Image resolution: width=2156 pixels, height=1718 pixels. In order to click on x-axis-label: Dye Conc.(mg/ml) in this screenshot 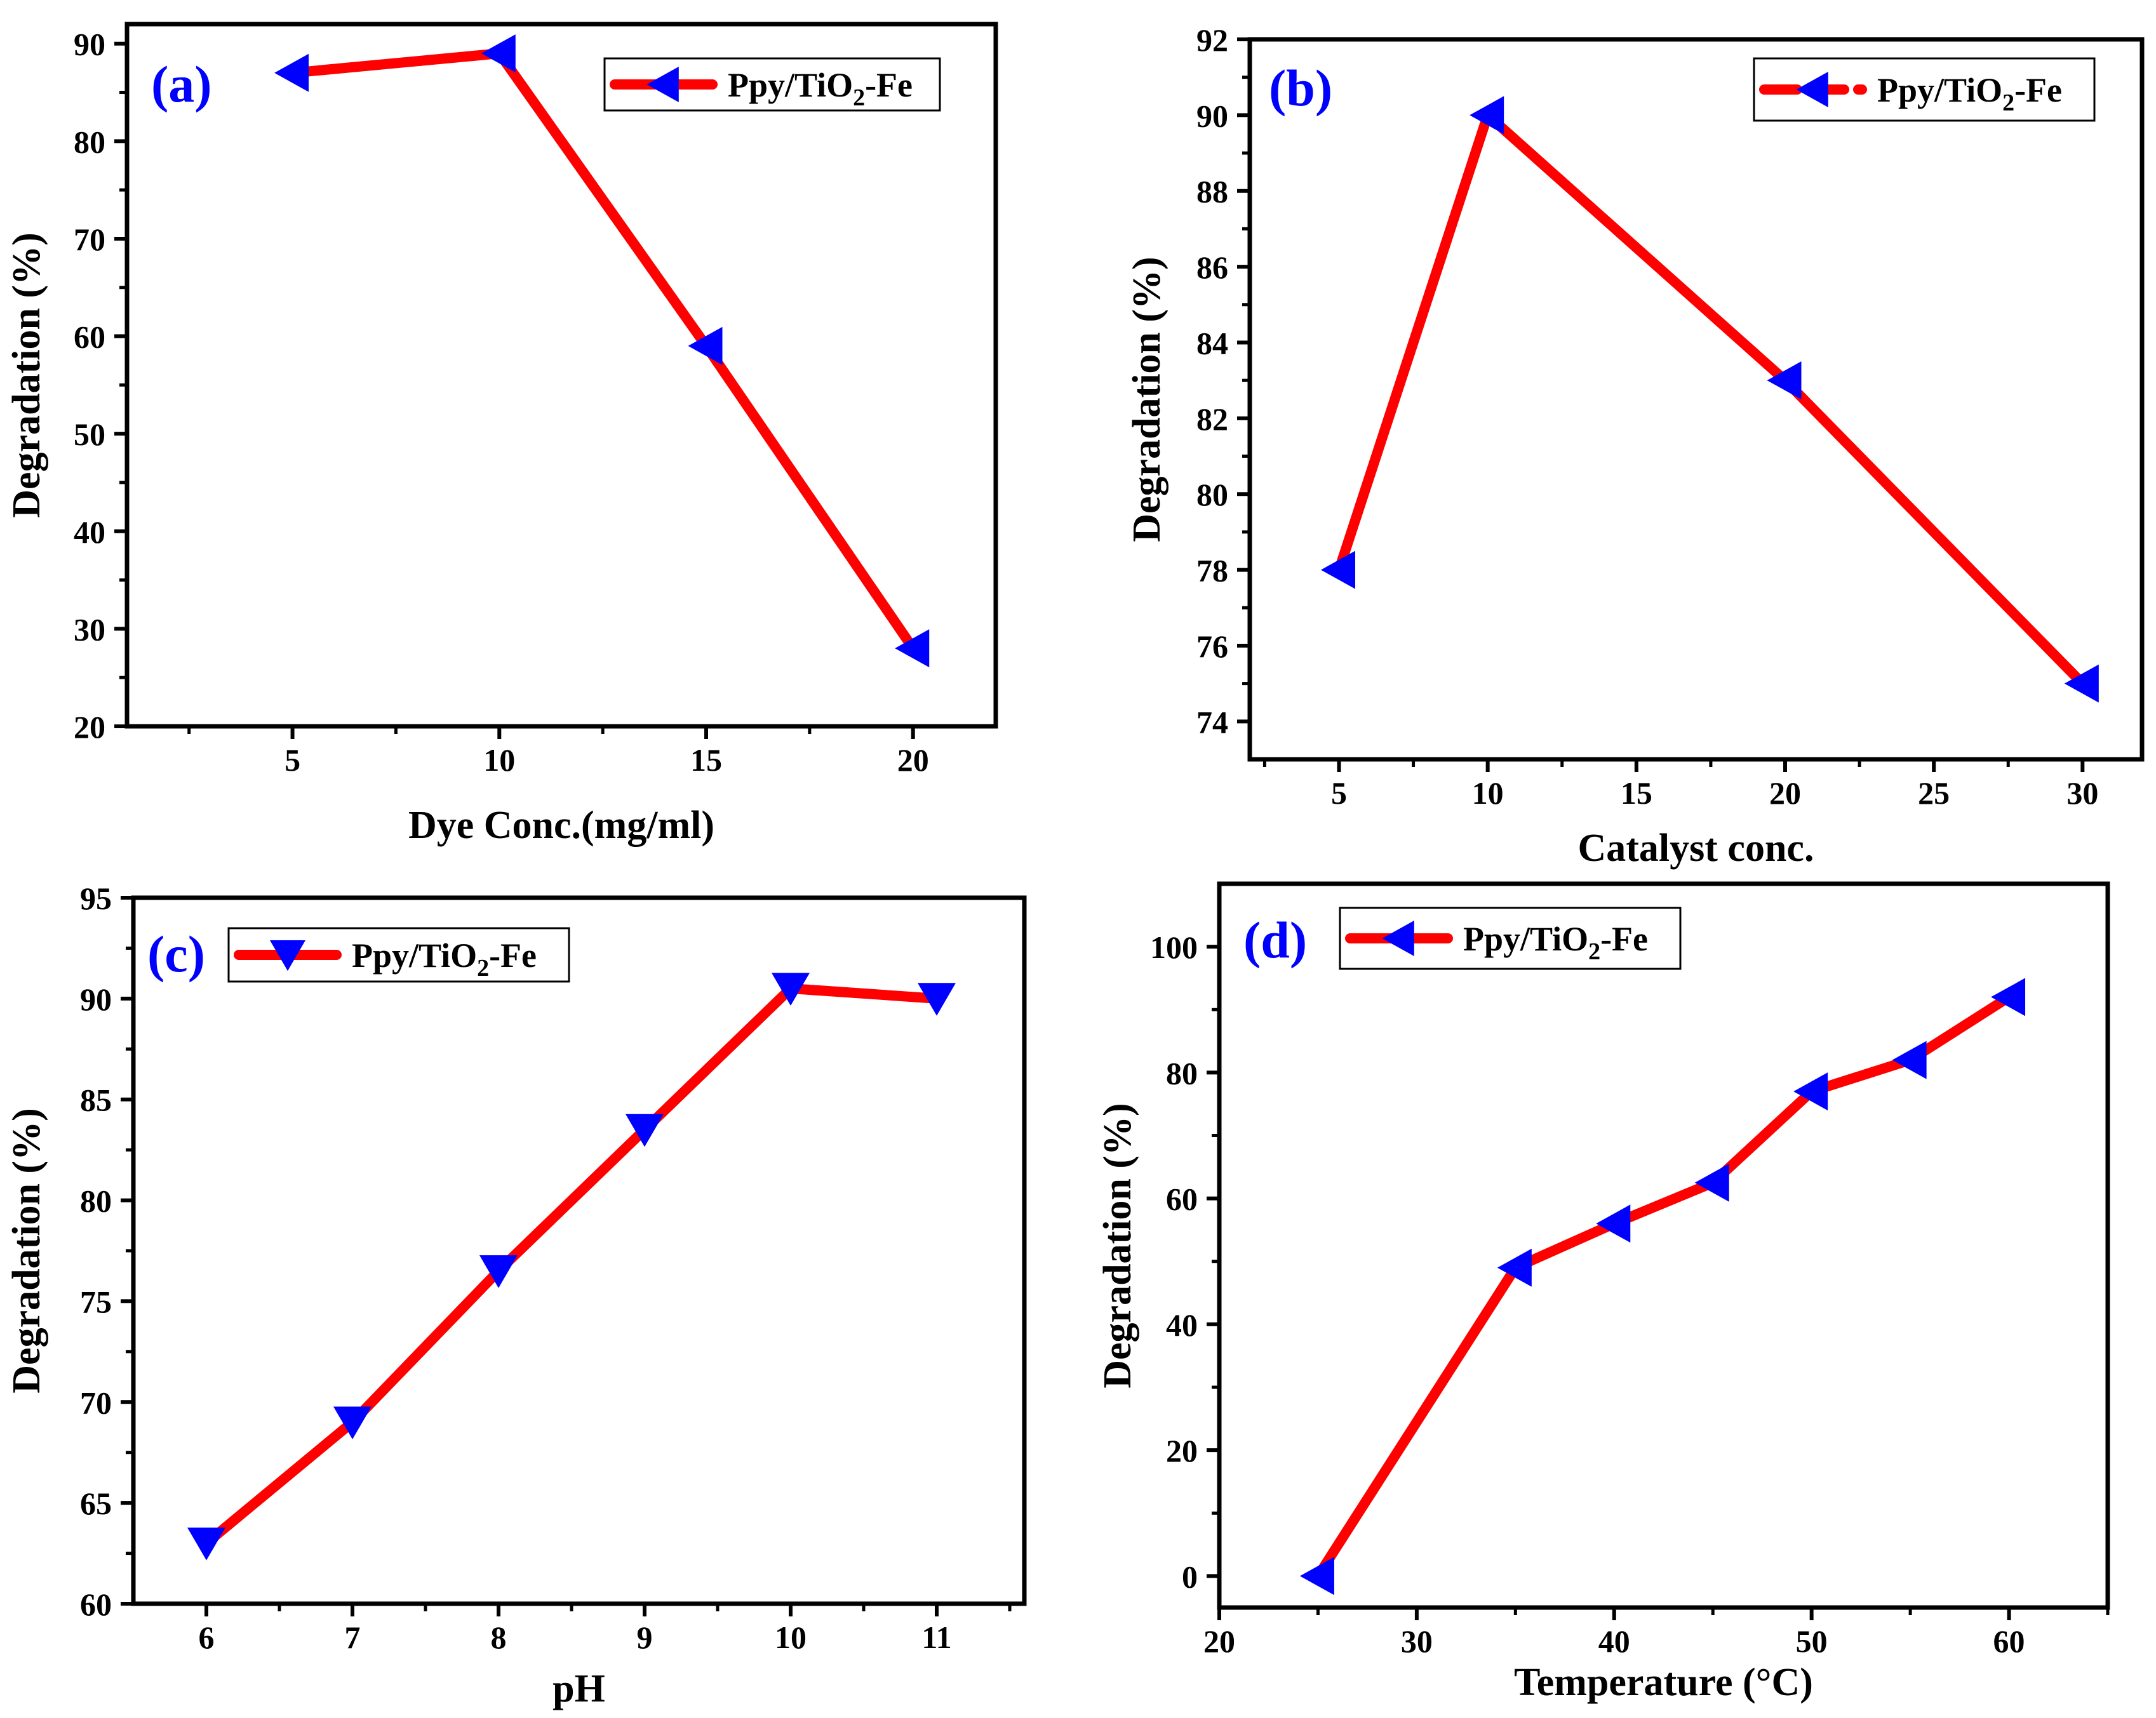, I will do `click(561, 825)`.